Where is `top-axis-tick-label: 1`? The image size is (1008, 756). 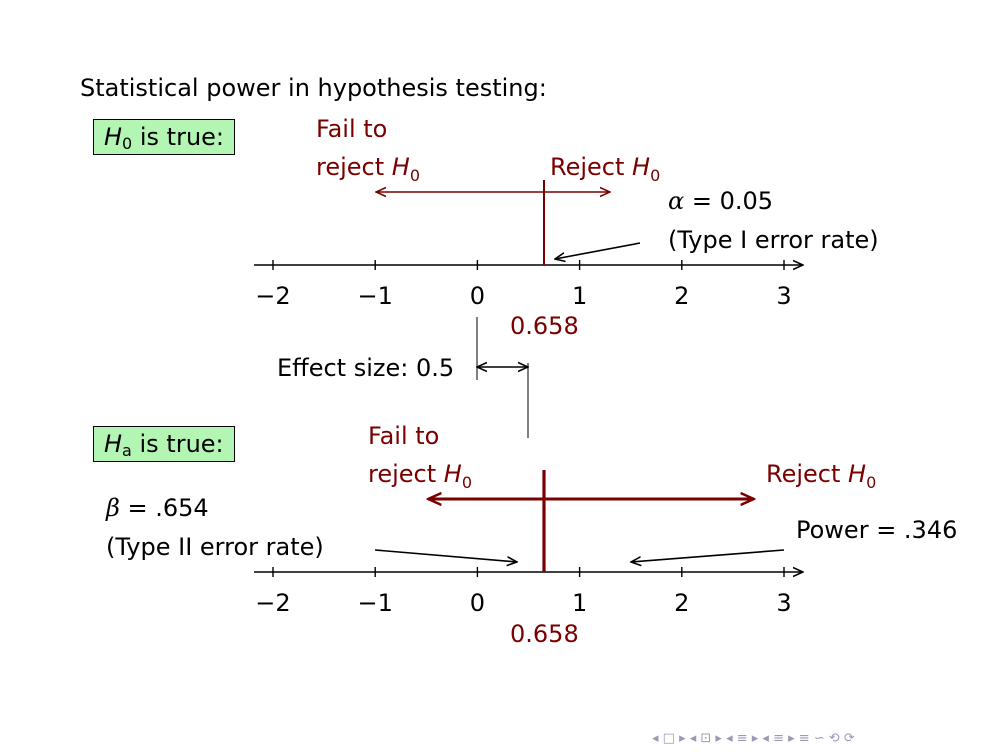
top-axis-tick-label: 1 is located at coordinates (579, 296).